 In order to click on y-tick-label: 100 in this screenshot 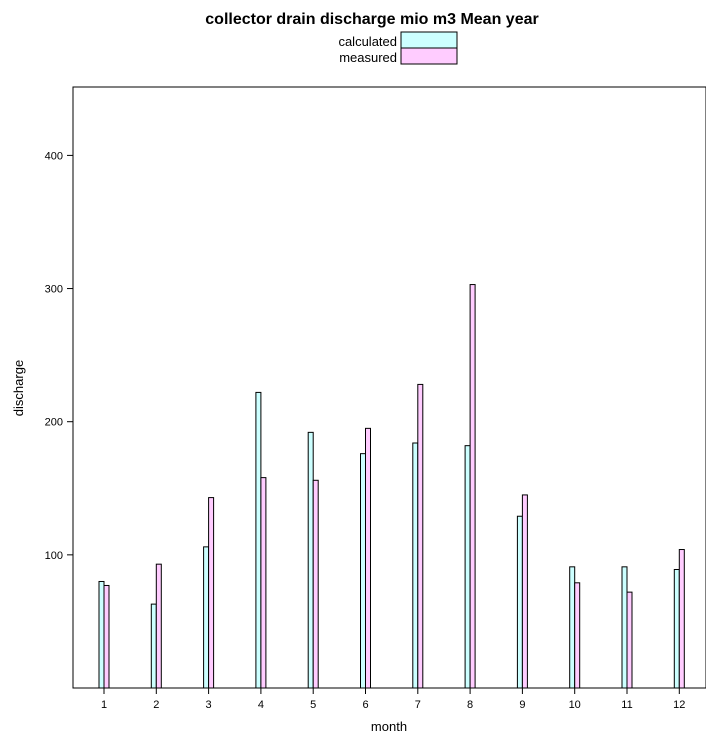, I will do `click(54, 556)`.